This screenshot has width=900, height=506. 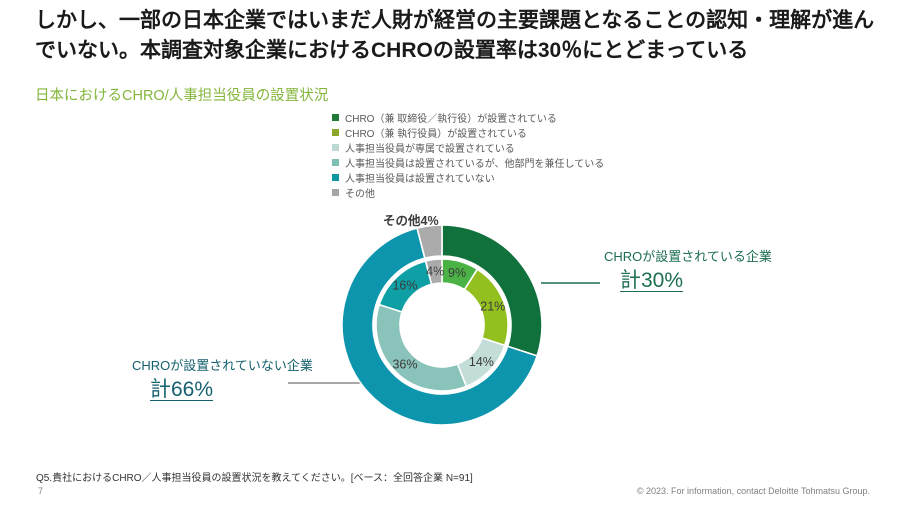 I want to click on legend-label-2: 人事担当役員が専属で設置されている, so click(x=430, y=149).